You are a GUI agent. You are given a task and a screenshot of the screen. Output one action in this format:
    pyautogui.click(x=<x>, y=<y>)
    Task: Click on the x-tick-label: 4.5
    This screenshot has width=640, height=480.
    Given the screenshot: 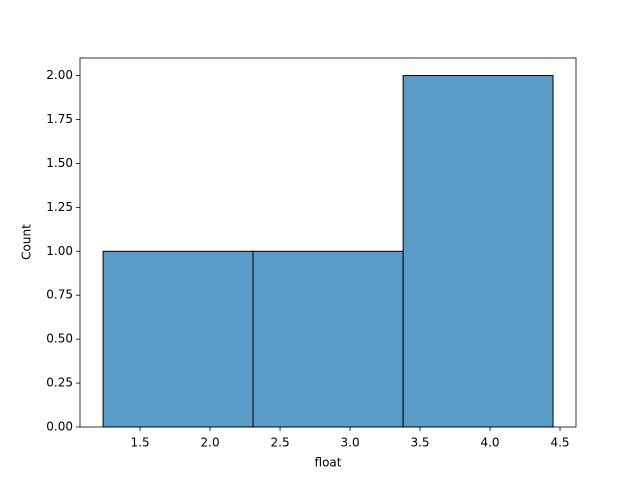 What is the action you would take?
    pyautogui.click(x=559, y=443)
    